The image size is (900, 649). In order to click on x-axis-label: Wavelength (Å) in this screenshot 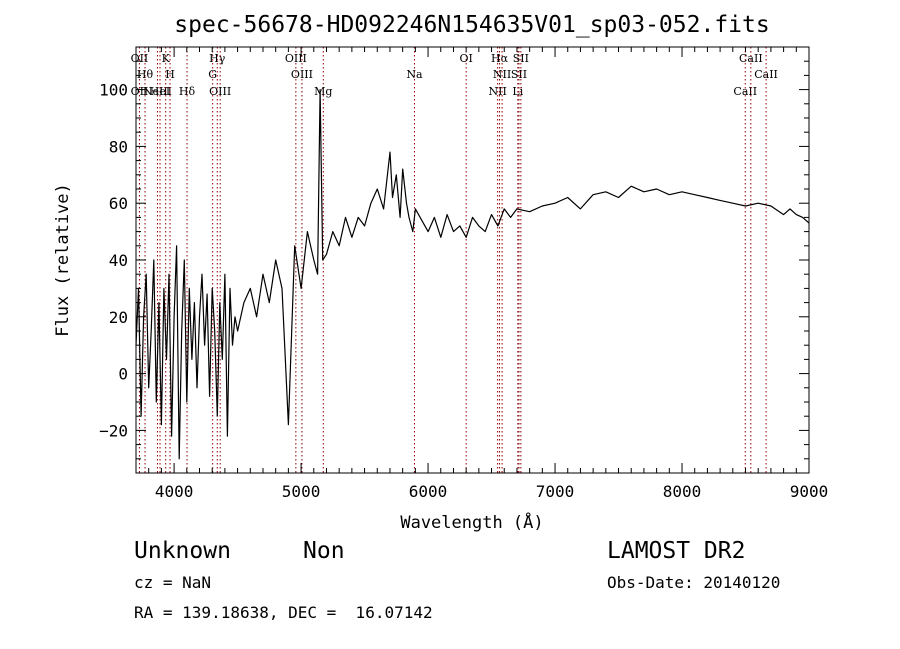, I will do `click(471, 522)`.